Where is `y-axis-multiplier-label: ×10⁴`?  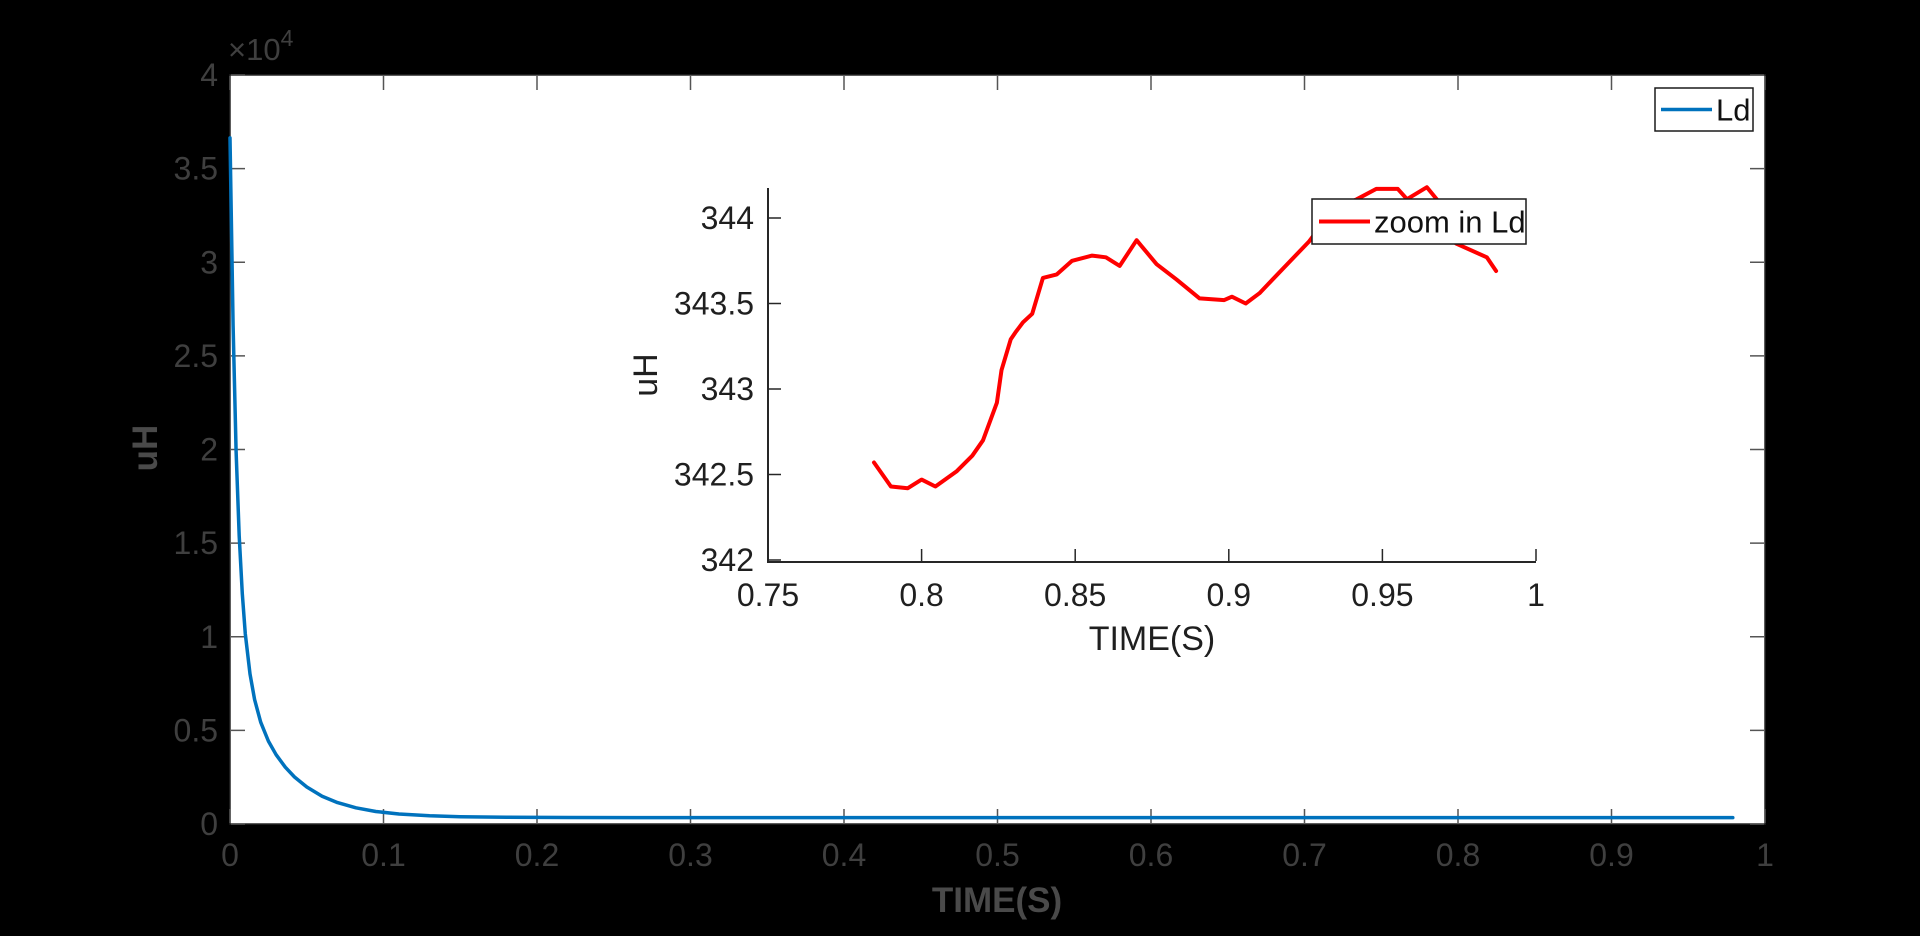
y-axis-multiplier-label: ×10⁴ is located at coordinates (261, 46).